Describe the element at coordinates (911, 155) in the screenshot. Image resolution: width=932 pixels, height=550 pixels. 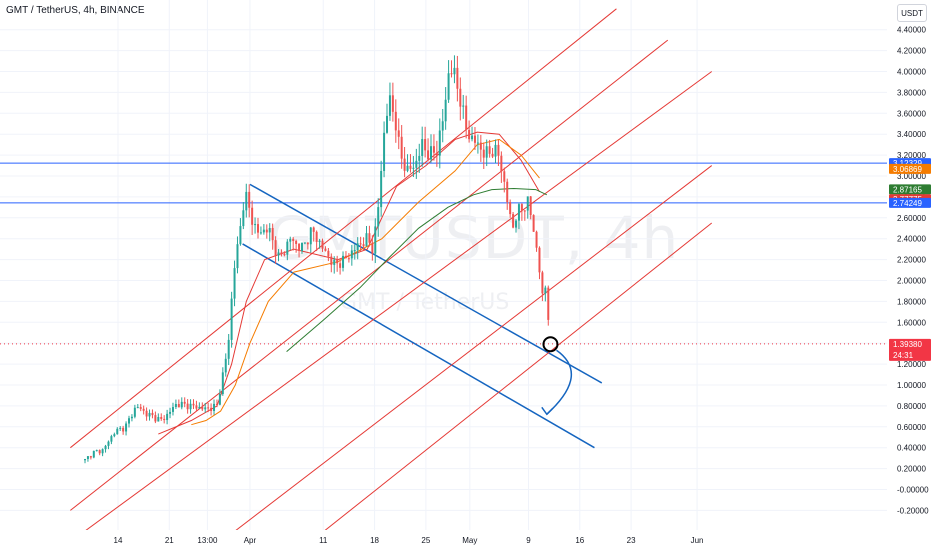
I see `y-tick-label: 3.20000` at that location.